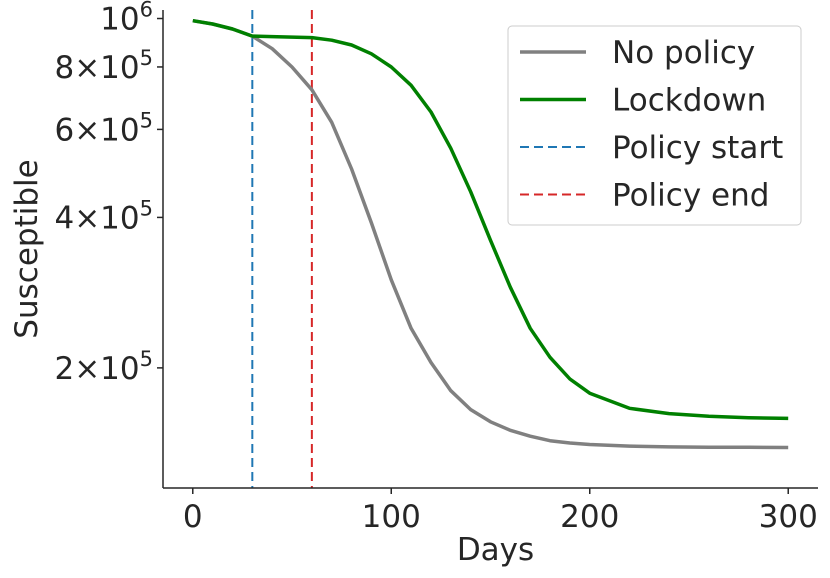 The width and height of the screenshot is (830, 578). What do you see at coordinates (27, 248) in the screenshot?
I see `y-axis-label: Susceptible` at bounding box center [27, 248].